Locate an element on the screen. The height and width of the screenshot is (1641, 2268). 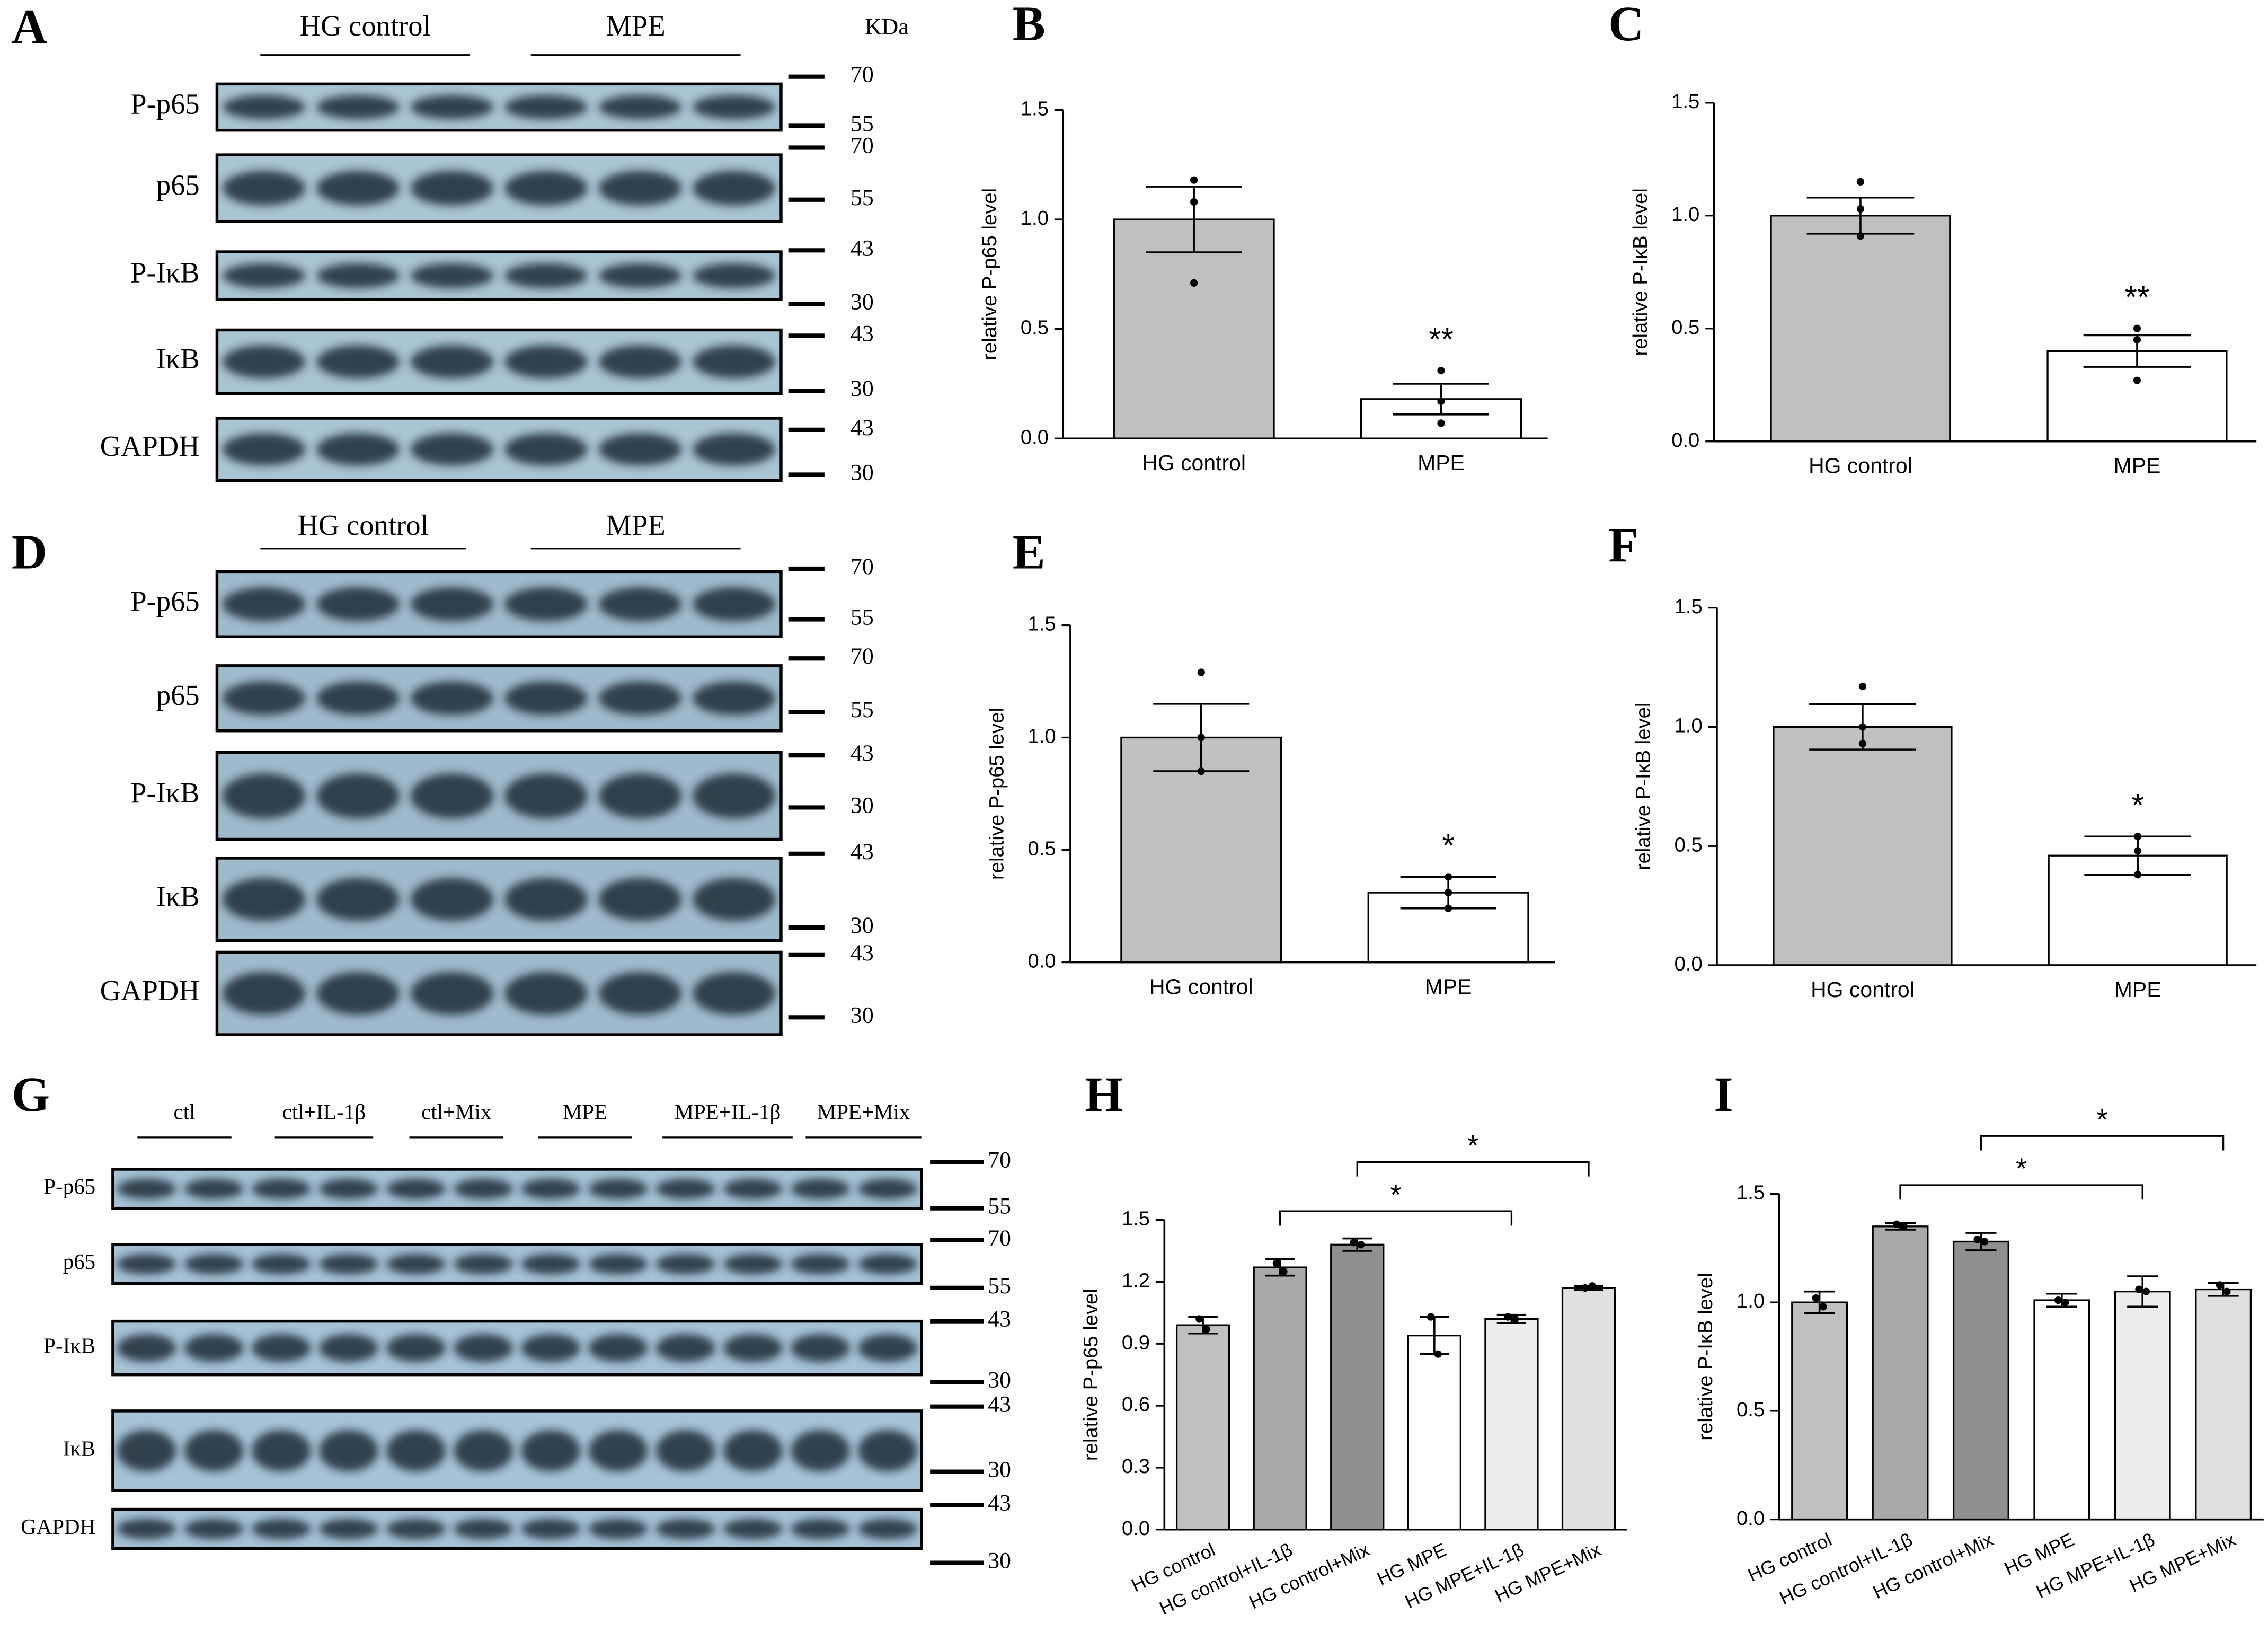
unit-label: KDa is located at coordinates (886, 27).